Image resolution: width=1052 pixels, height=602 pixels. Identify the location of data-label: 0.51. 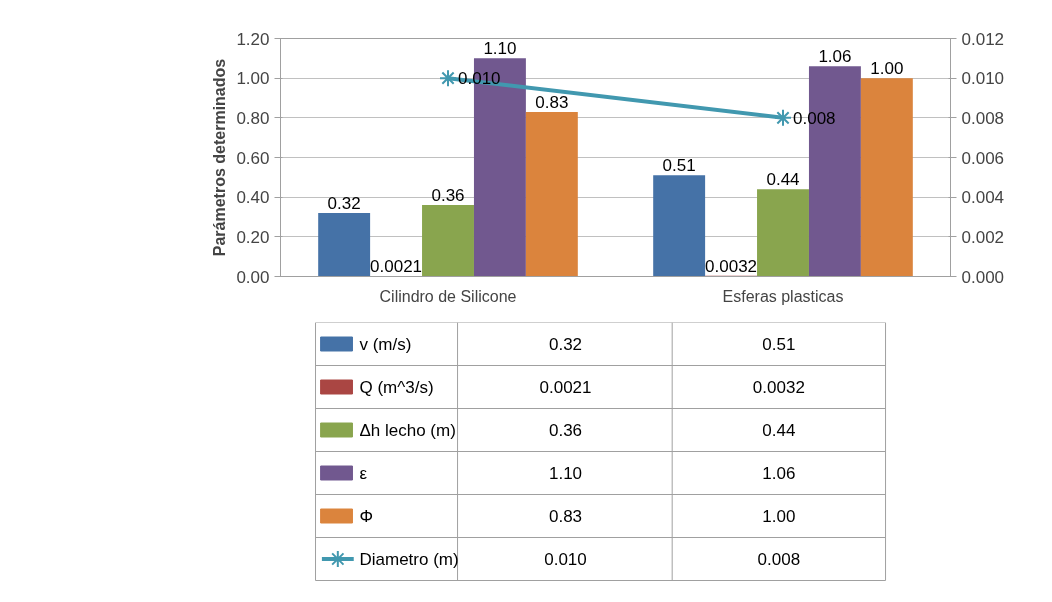
(779, 344).